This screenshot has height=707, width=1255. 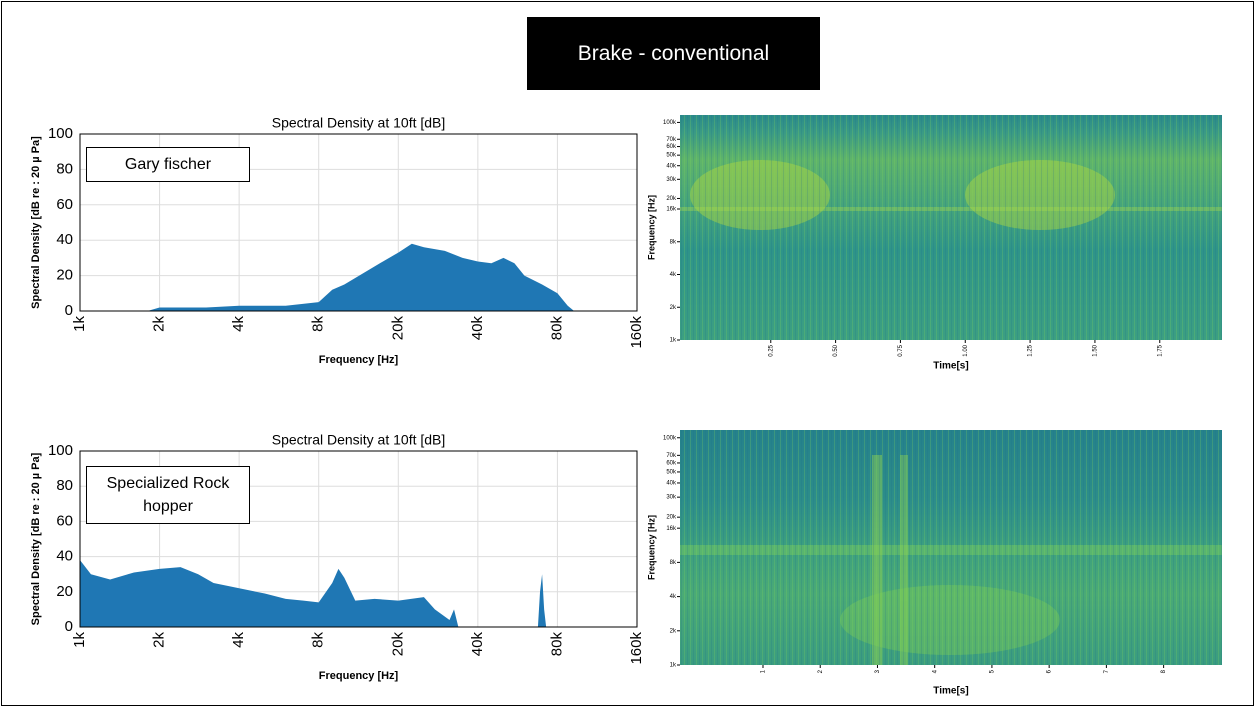 What do you see at coordinates (935, 671) in the screenshot?
I see `x-tick-label: 4` at bounding box center [935, 671].